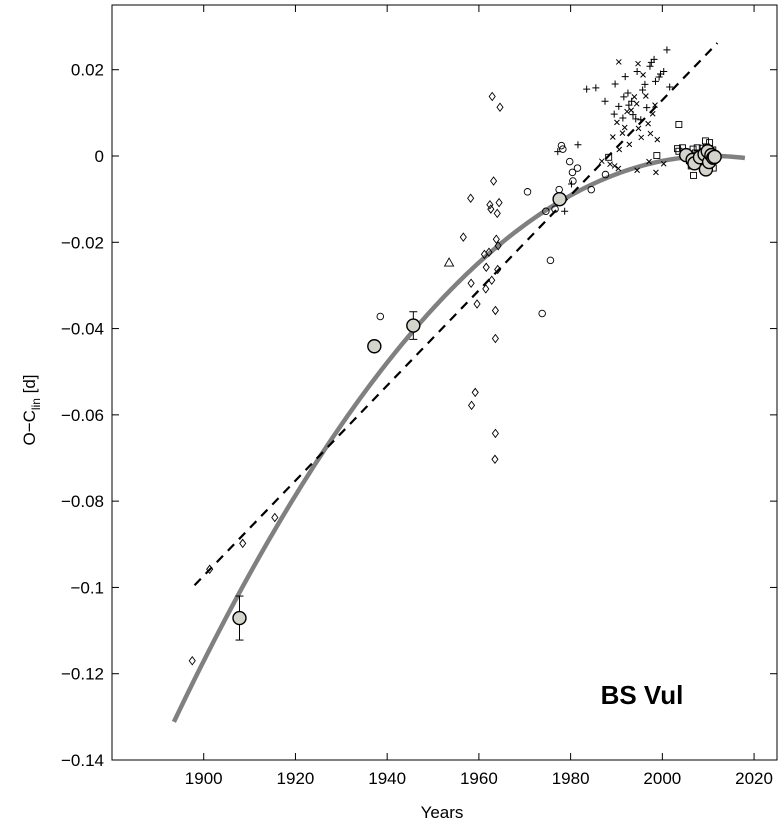 The image size is (782, 823). What do you see at coordinates (442, 812) in the screenshot?
I see `x-axis-label: Years` at bounding box center [442, 812].